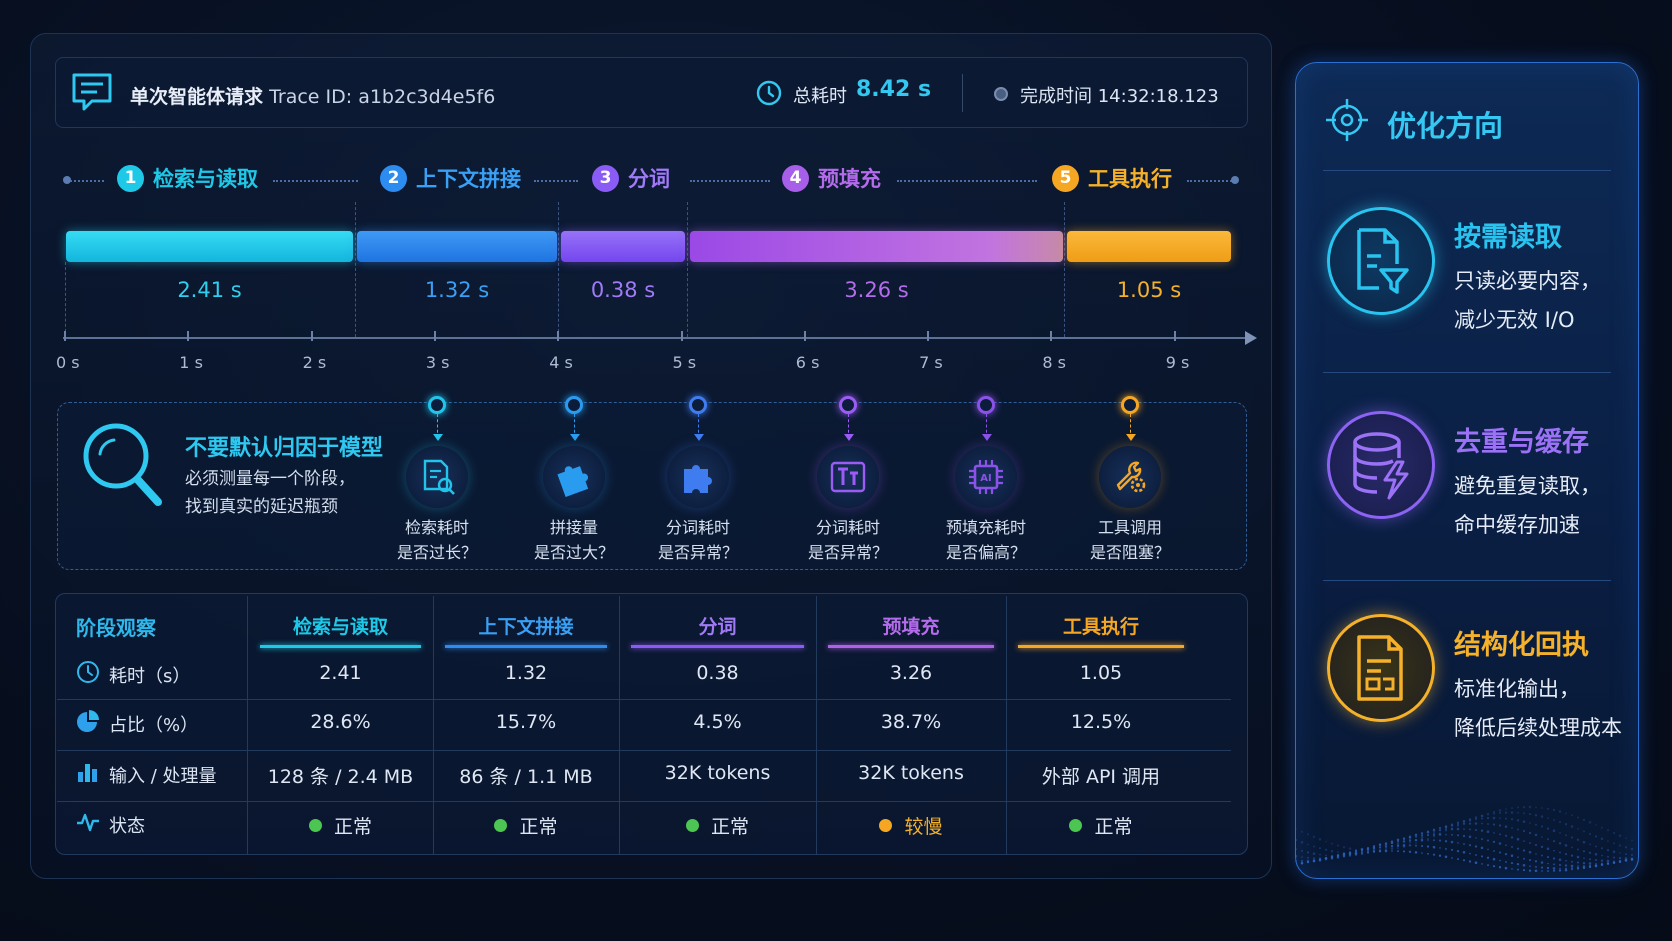 The width and height of the screenshot is (1672, 941). What do you see at coordinates (133, 674) in the screenshot?
I see `table-row-label: 耗时（s）` at bounding box center [133, 674].